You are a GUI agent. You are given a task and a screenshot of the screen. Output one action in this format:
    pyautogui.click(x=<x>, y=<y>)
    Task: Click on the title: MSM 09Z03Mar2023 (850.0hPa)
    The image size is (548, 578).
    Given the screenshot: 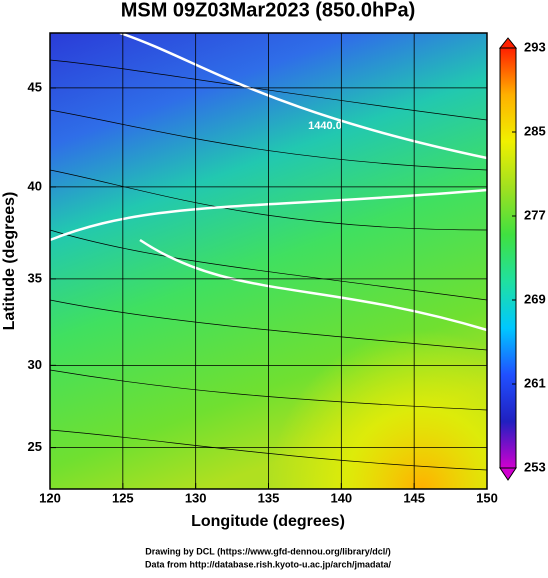 What is the action you would take?
    pyautogui.click(x=268, y=10)
    